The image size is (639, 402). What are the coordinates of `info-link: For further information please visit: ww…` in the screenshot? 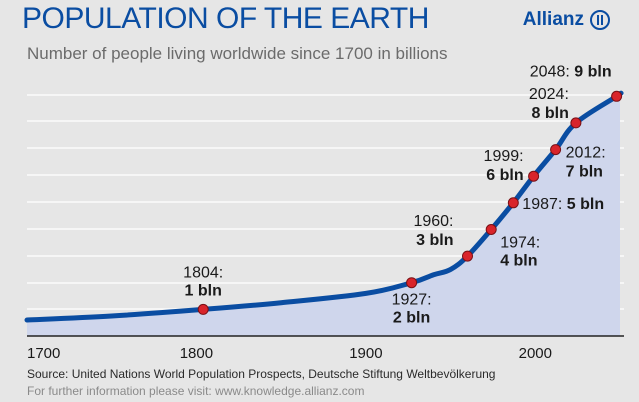 It's located at (196, 391).